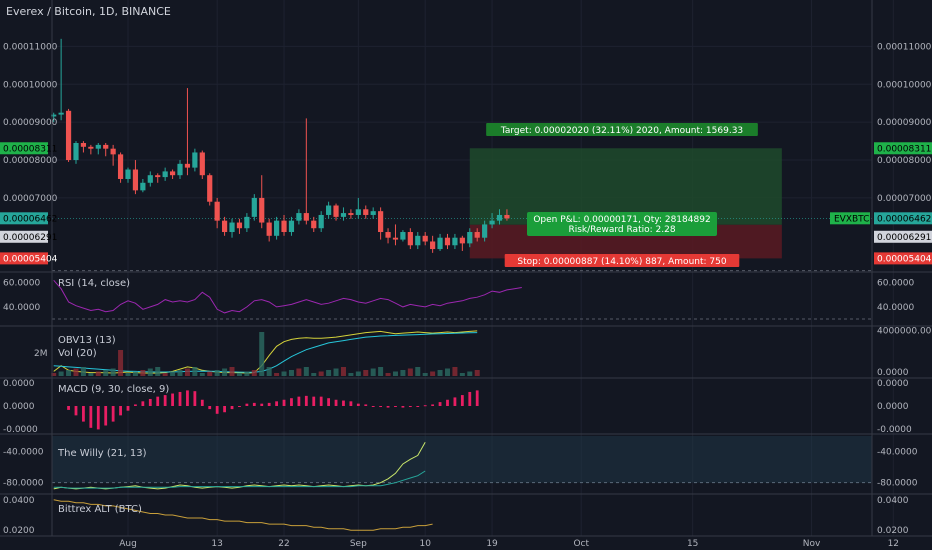  I want to click on bittrex-line, so click(243, 515).